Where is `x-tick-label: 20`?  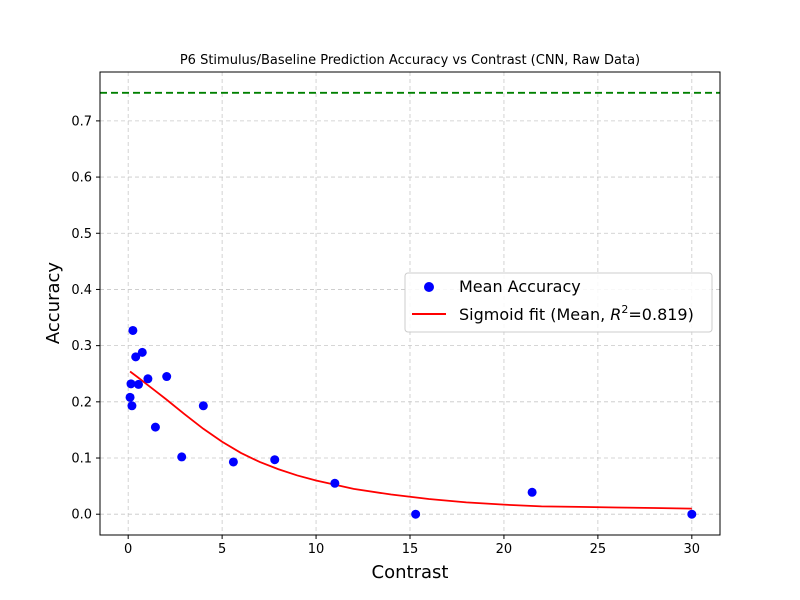 x-tick-label: 20 is located at coordinates (504, 549).